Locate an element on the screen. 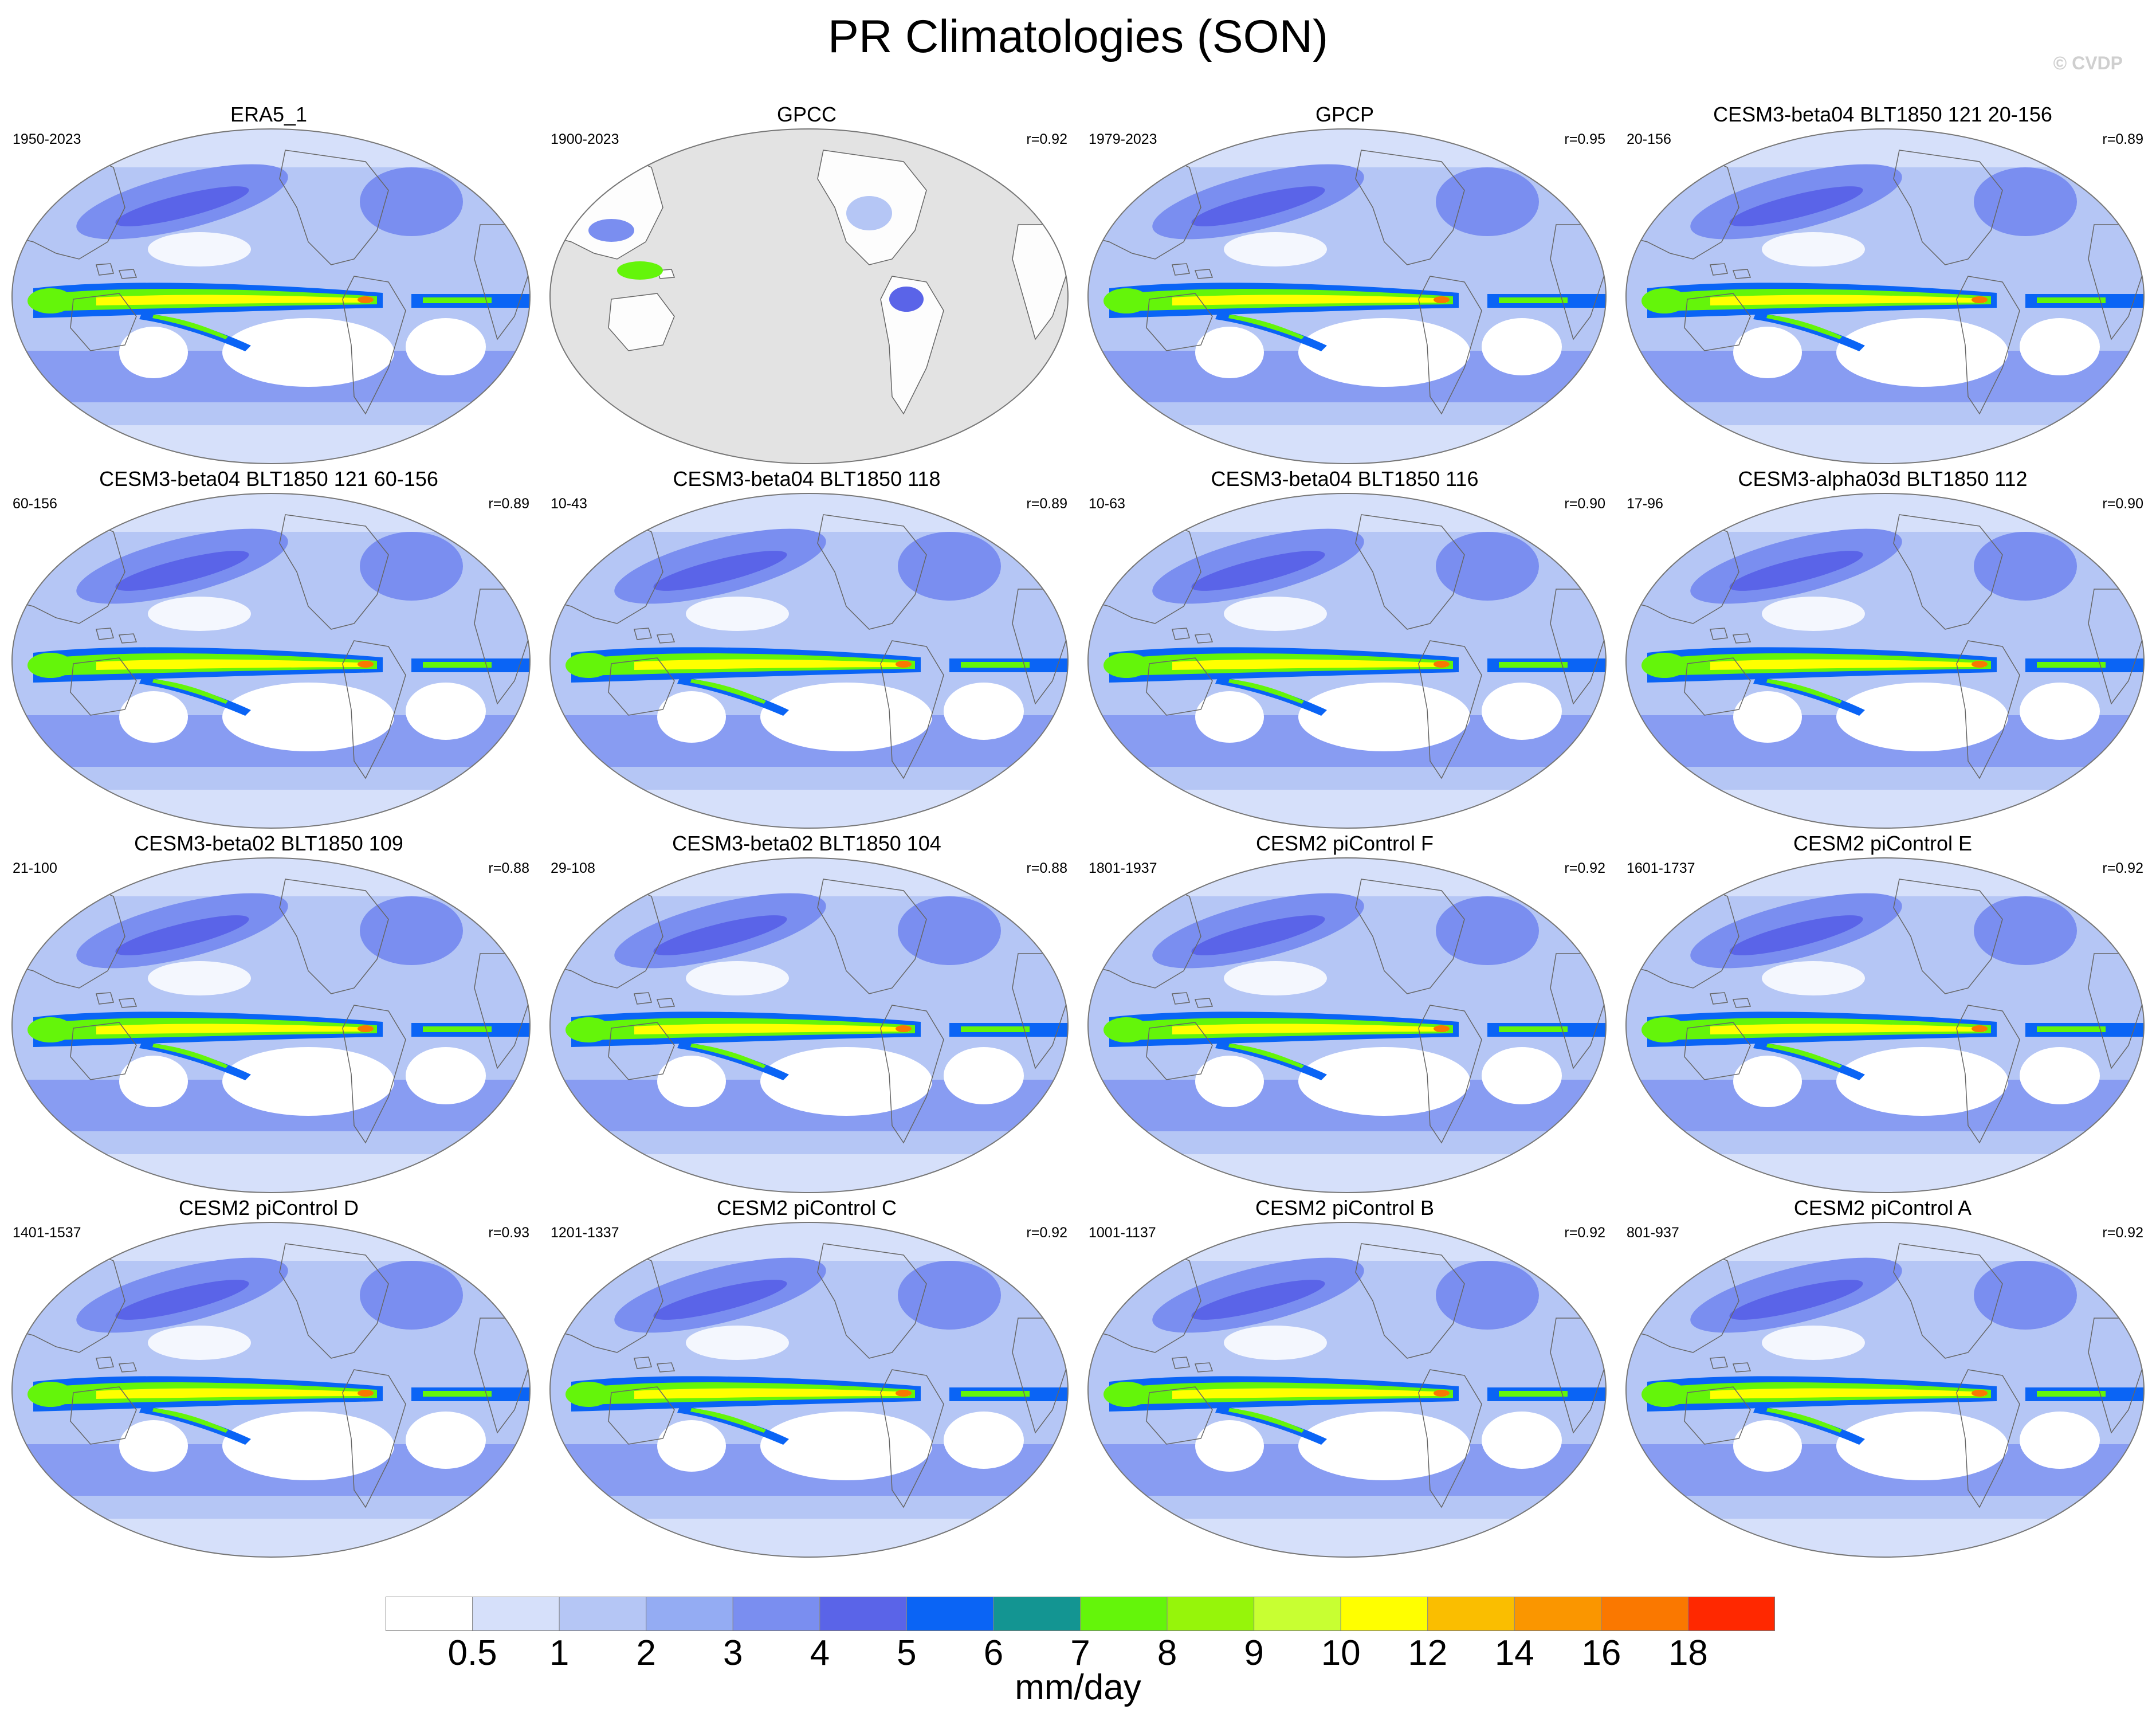 This screenshot has height=1725, width=2156. colorbar-tick: 5 is located at coordinates (907, 1653).